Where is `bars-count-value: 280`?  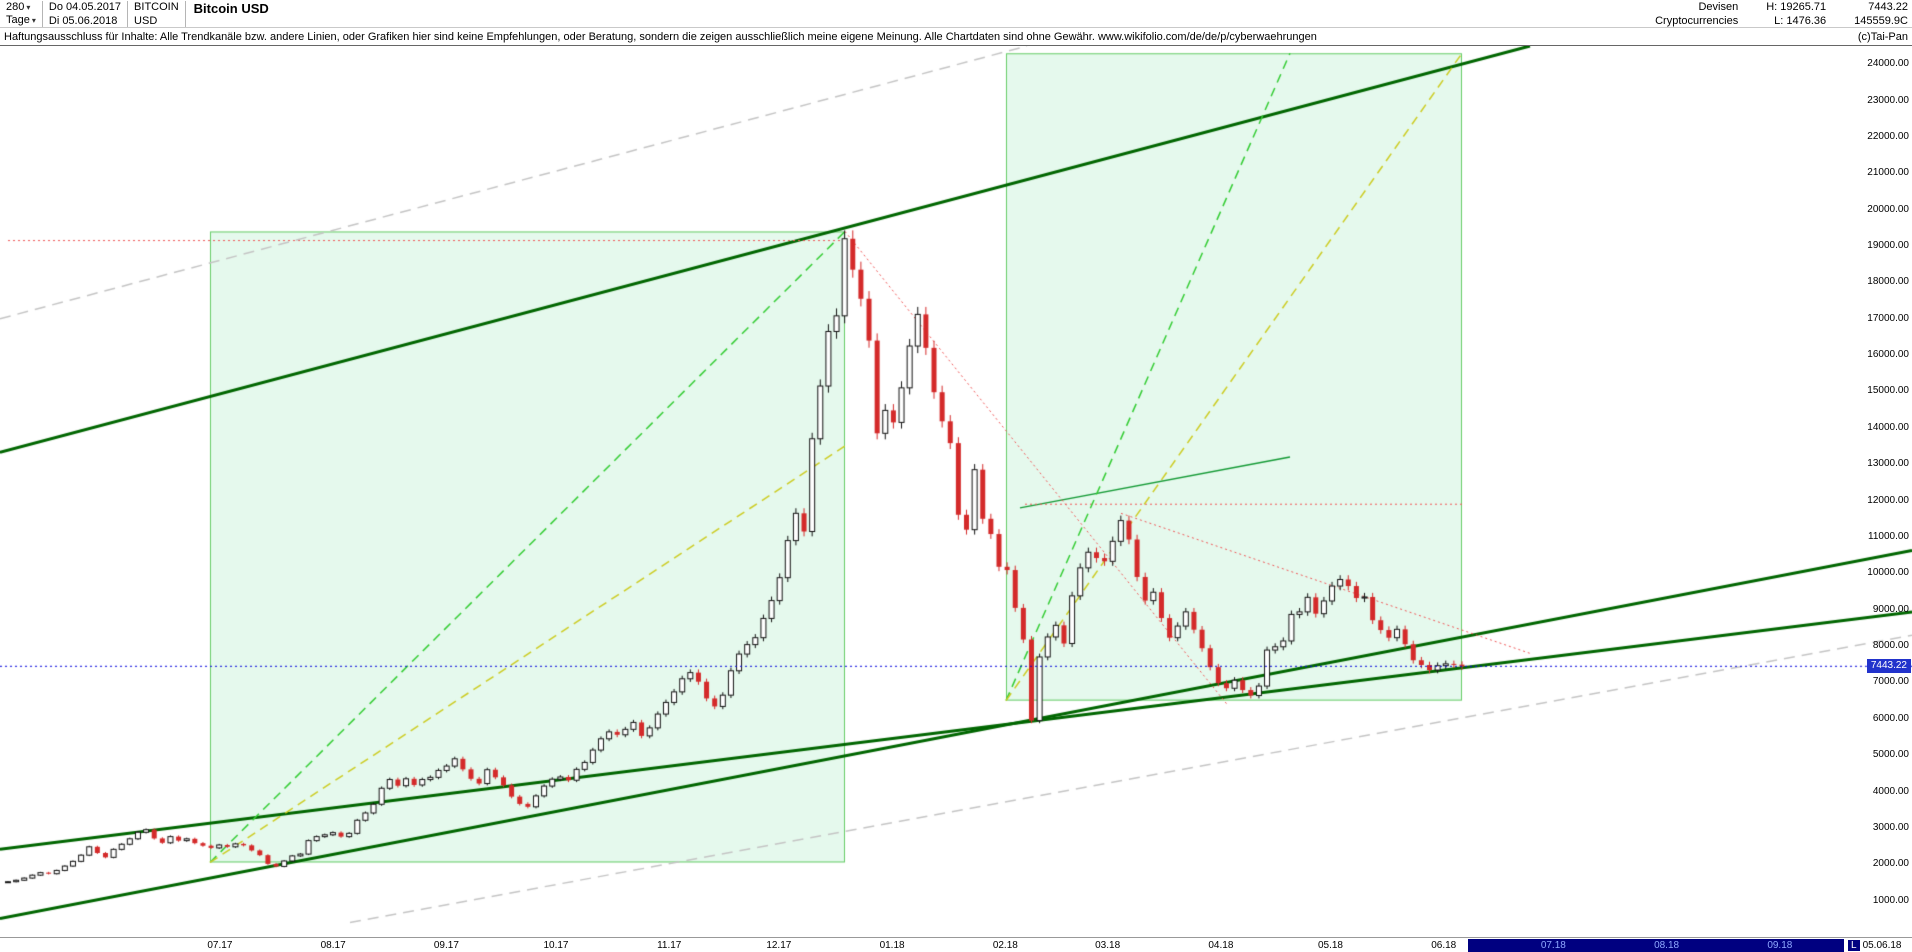 bars-count-value: 280 is located at coordinates (15, 7).